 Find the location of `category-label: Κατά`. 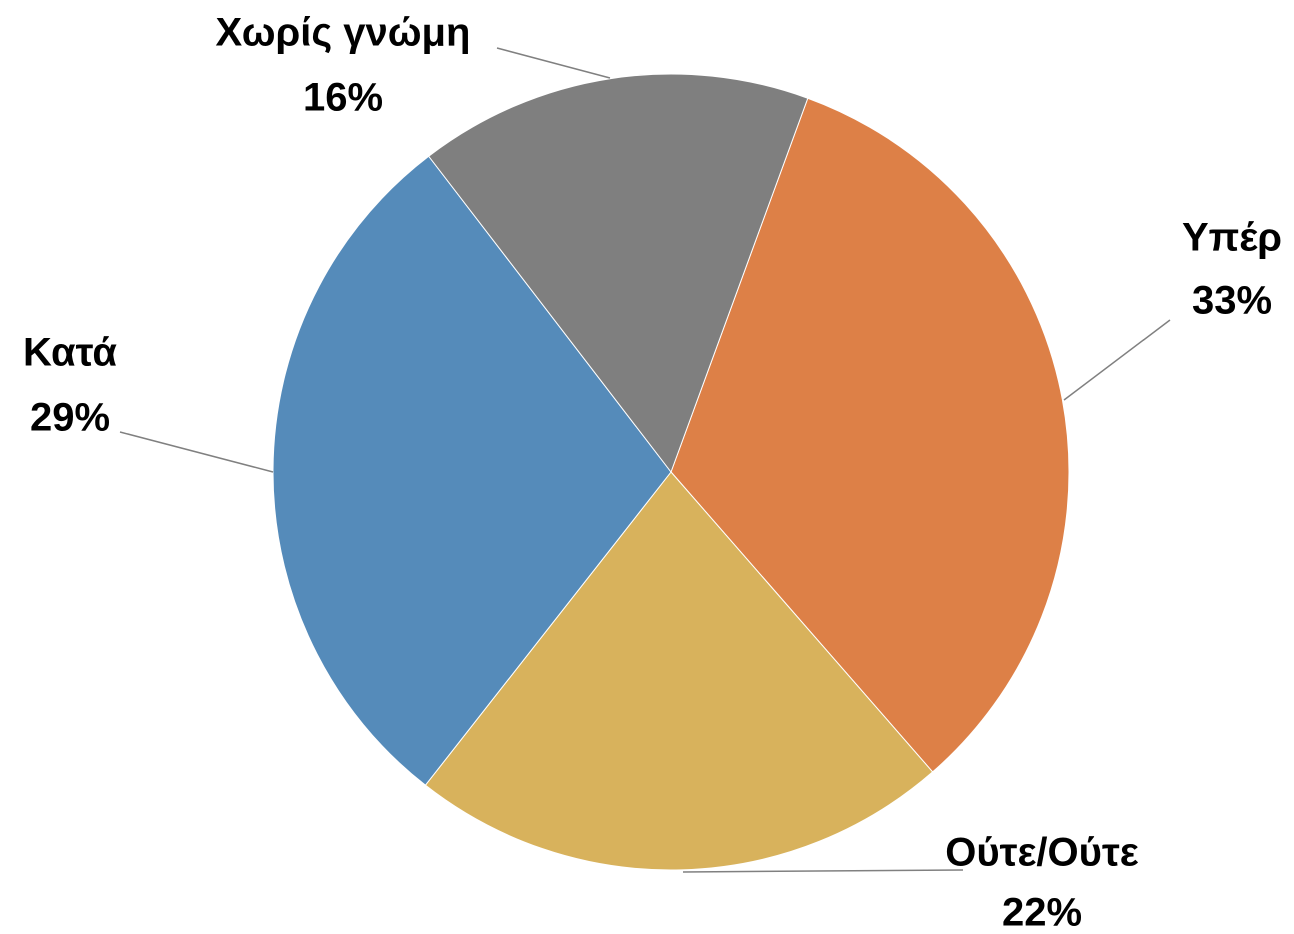

category-label: Κατά is located at coordinates (70, 353).